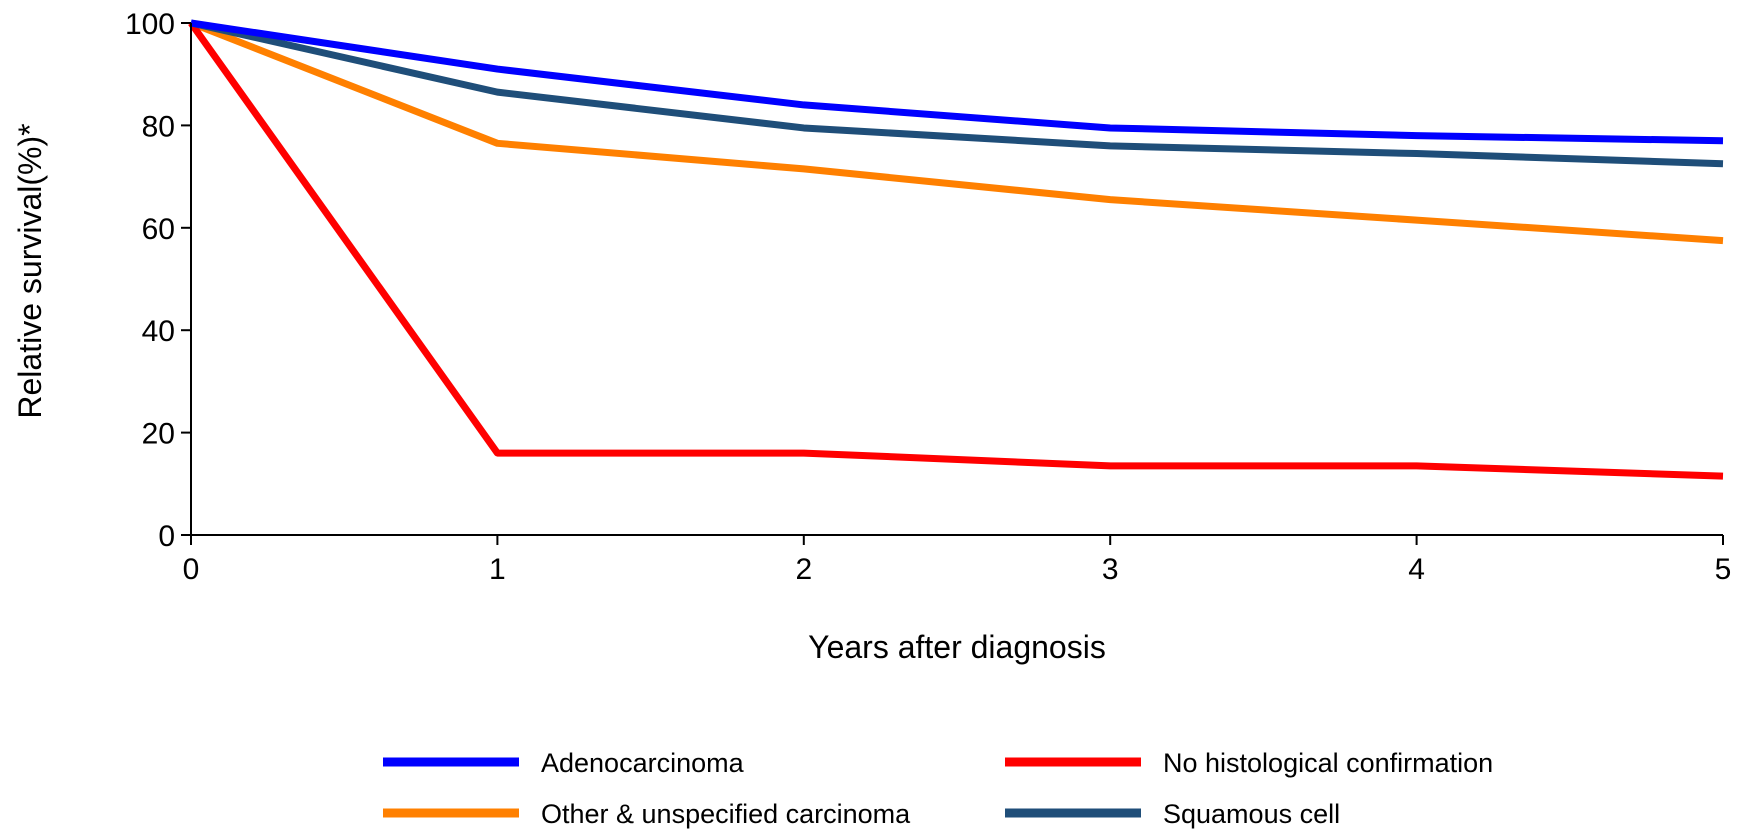 Image resolution: width=1747 pixels, height=831 pixels. I want to click on y-tick-label: 100, so click(150, 24).